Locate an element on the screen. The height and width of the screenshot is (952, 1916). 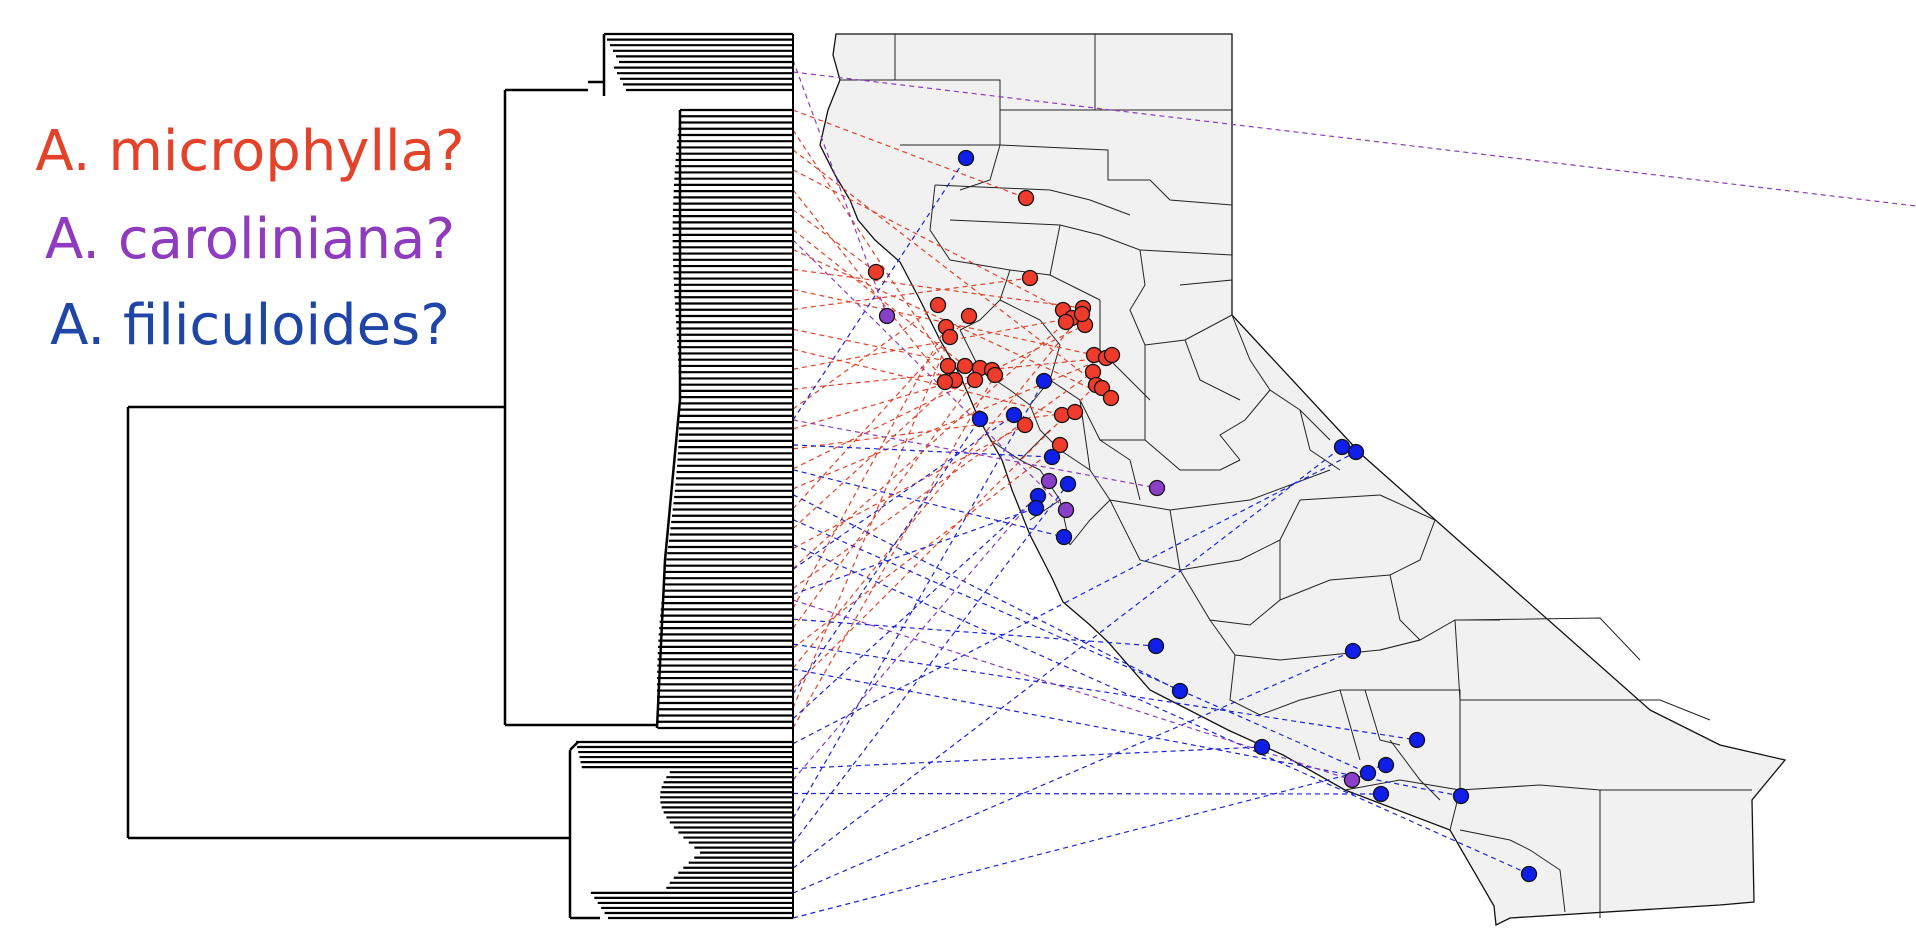
legend-caroliniana: A. caroliniana? is located at coordinates (250, 239).